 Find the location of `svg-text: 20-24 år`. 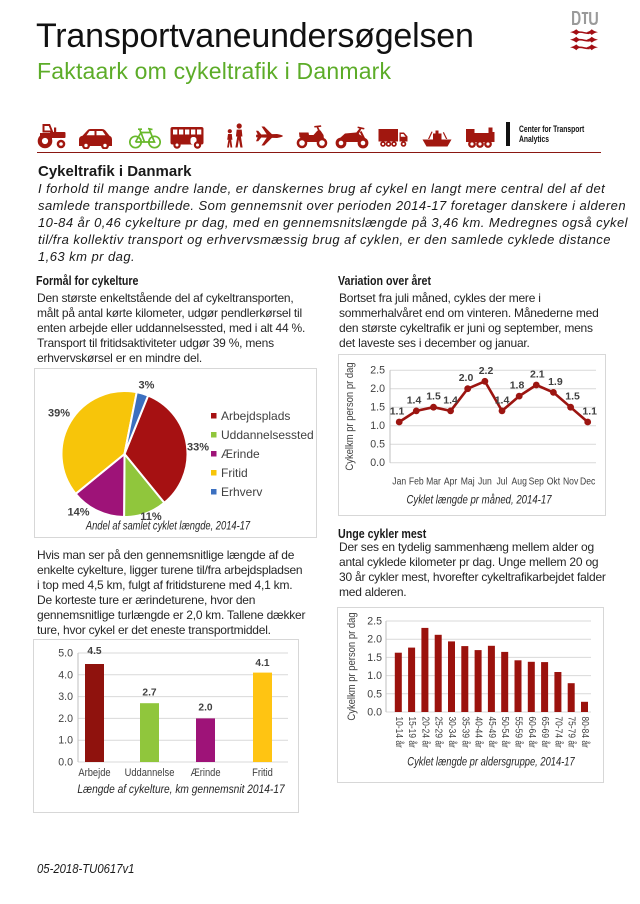

svg-text: 20-24 år is located at coordinates (425, 732).